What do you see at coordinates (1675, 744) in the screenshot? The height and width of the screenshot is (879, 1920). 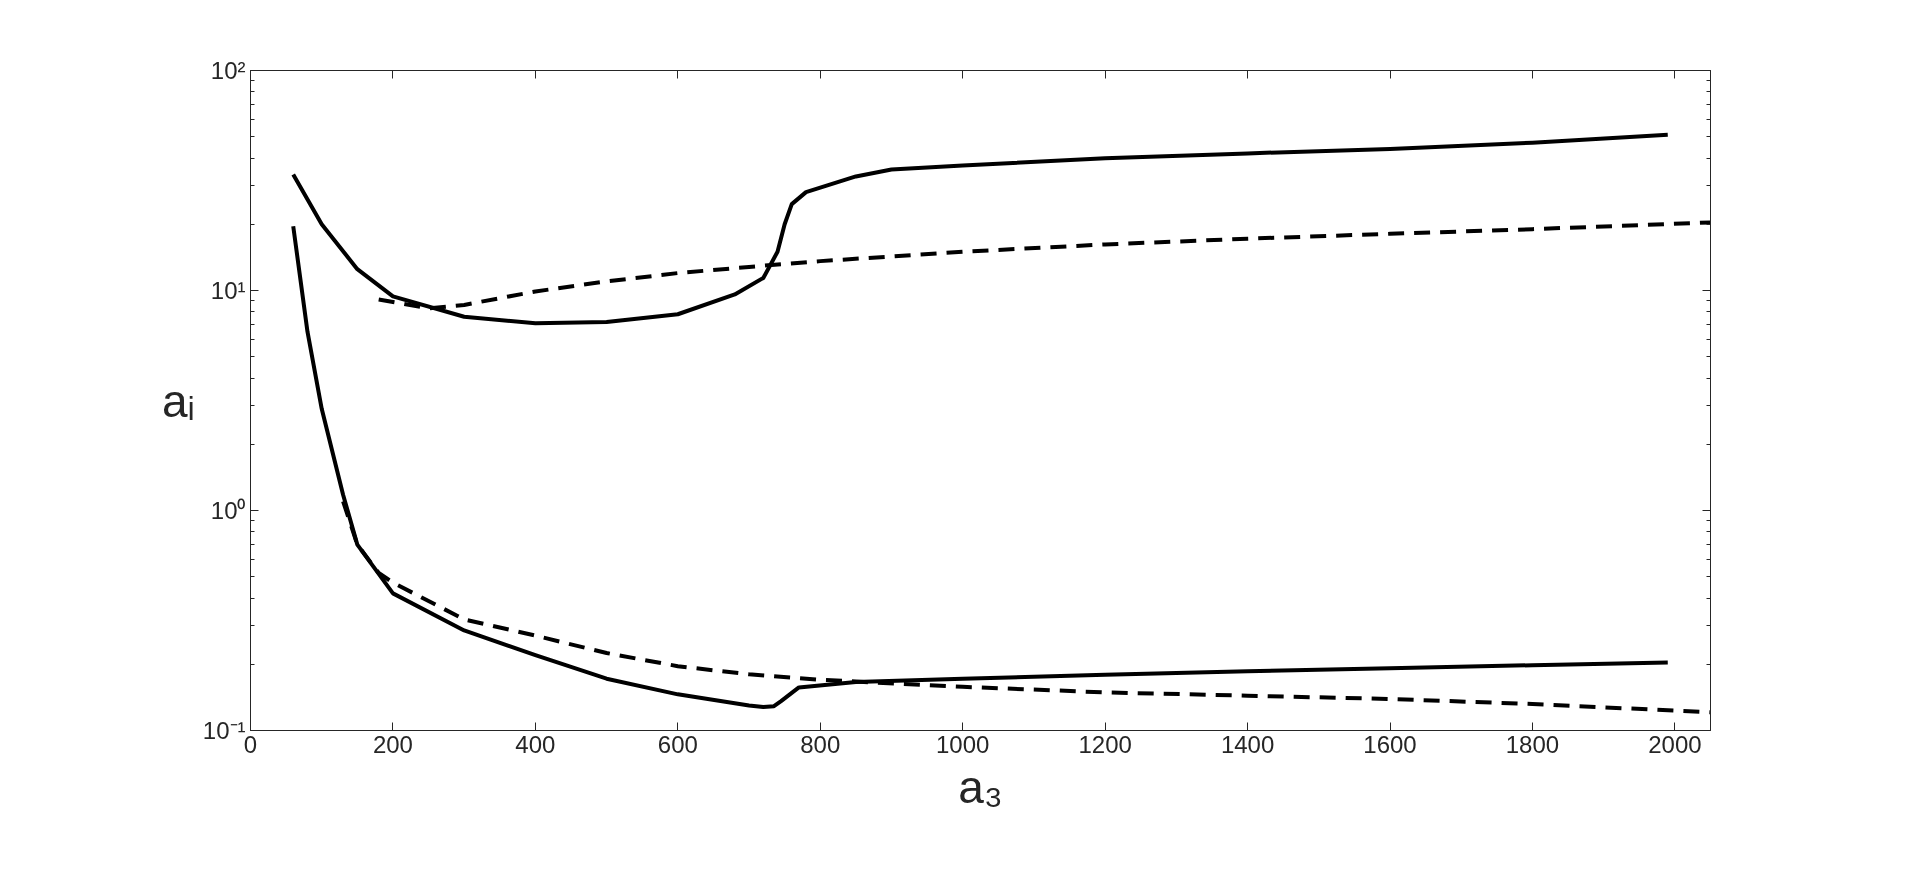 I see `x-tick-label: 2000` at bounding box center [1675, 744].